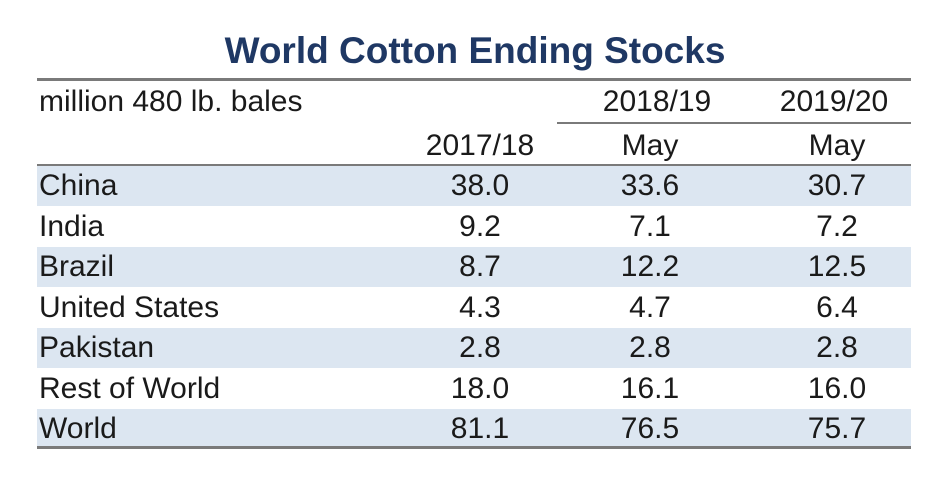 The image size is (950, 483). Describe the element at coordinates (650, 307) in the screenshot. I see `cell-united-states-col1: 4.7` at that location.